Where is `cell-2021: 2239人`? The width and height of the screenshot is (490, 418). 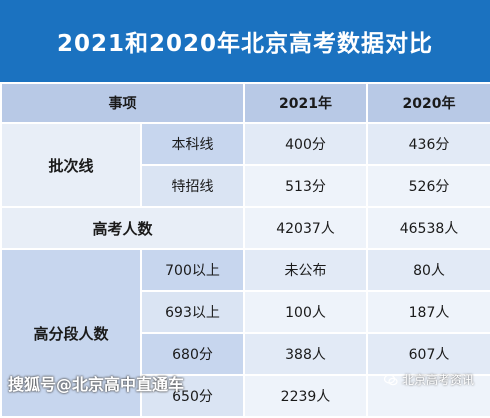
cell-2021: 2239人 is located at coordinates (305, 396).